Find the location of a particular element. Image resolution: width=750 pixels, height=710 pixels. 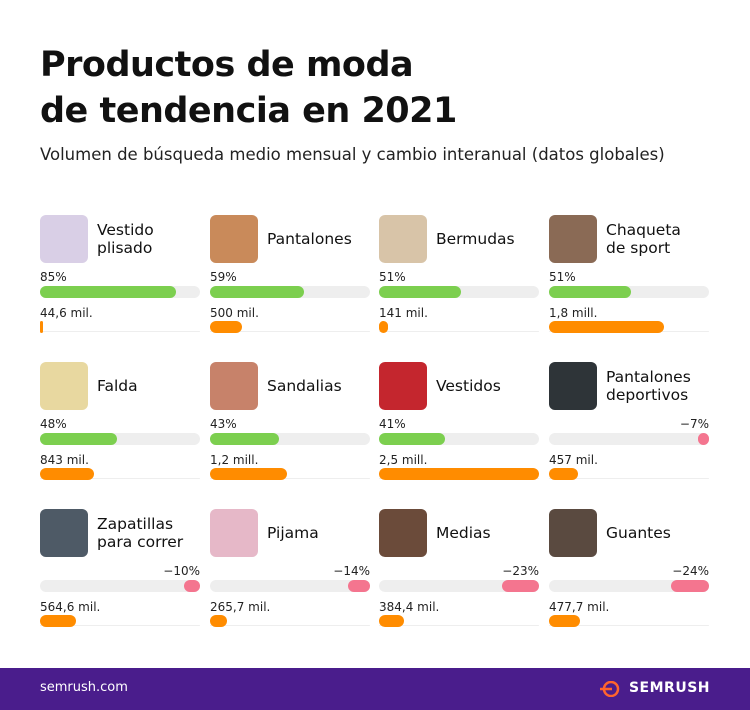

change-label: 85% is located at coordinates (53, 277).